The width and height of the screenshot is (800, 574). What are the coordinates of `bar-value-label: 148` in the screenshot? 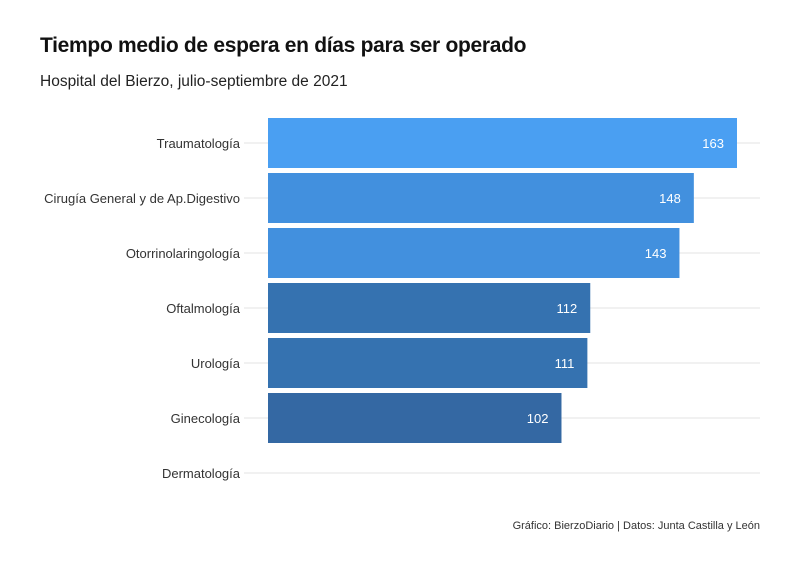 It's located at (670, 198).